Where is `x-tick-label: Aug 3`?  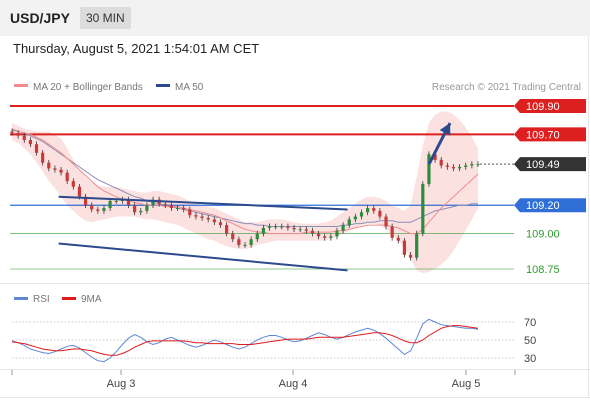
x-tick-label: Aug 3 is located at coordinates (121, 384).